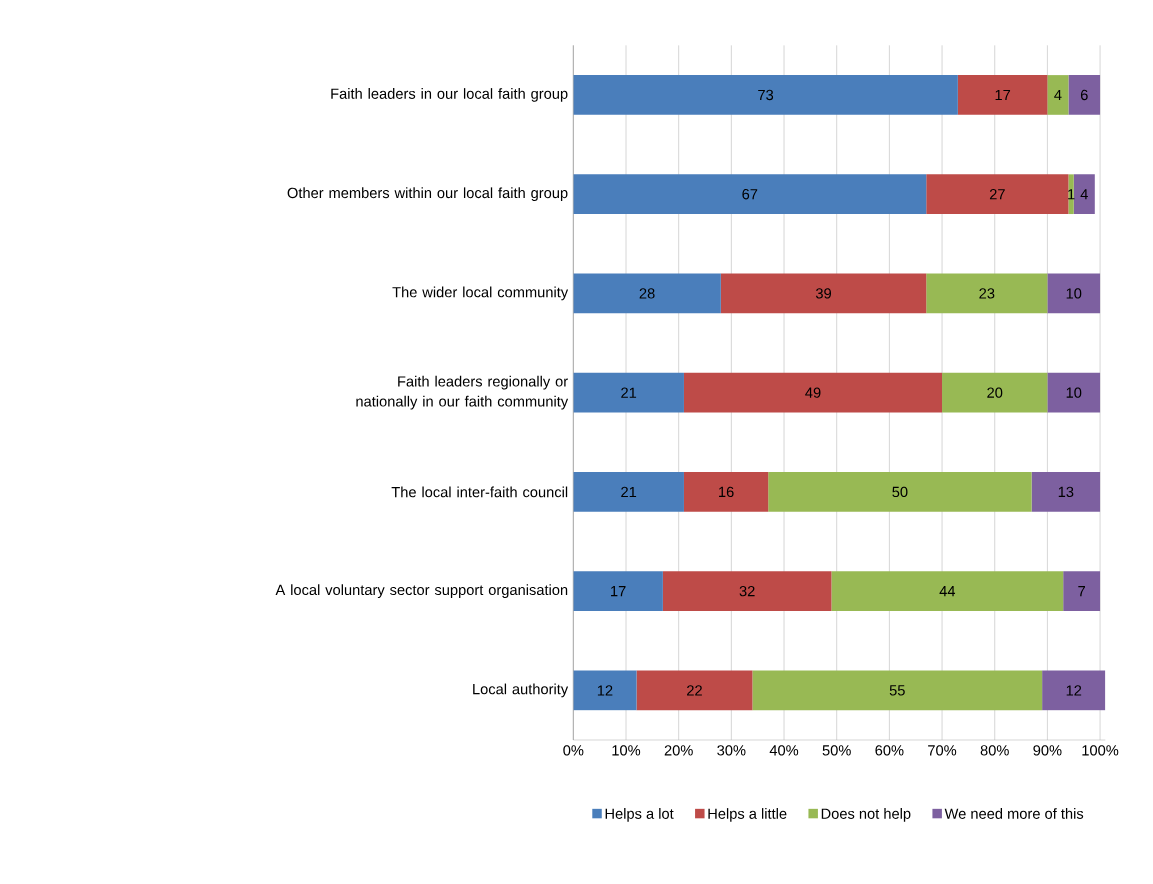  Describe the element at coordinates (573, 750) in the screenshot. I see `x-tick-label: 0%` at that location.